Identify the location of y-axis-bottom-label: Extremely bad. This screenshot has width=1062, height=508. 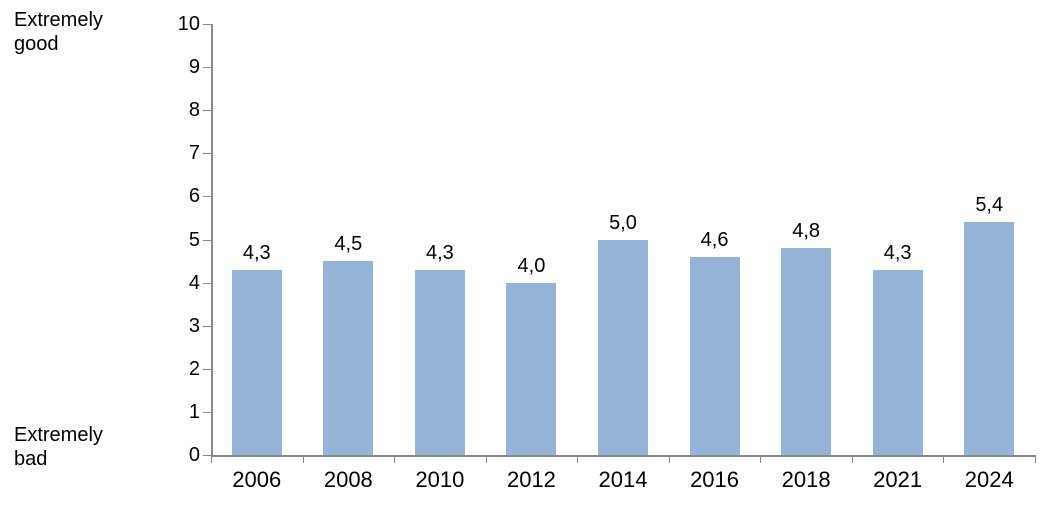
(58, 447).